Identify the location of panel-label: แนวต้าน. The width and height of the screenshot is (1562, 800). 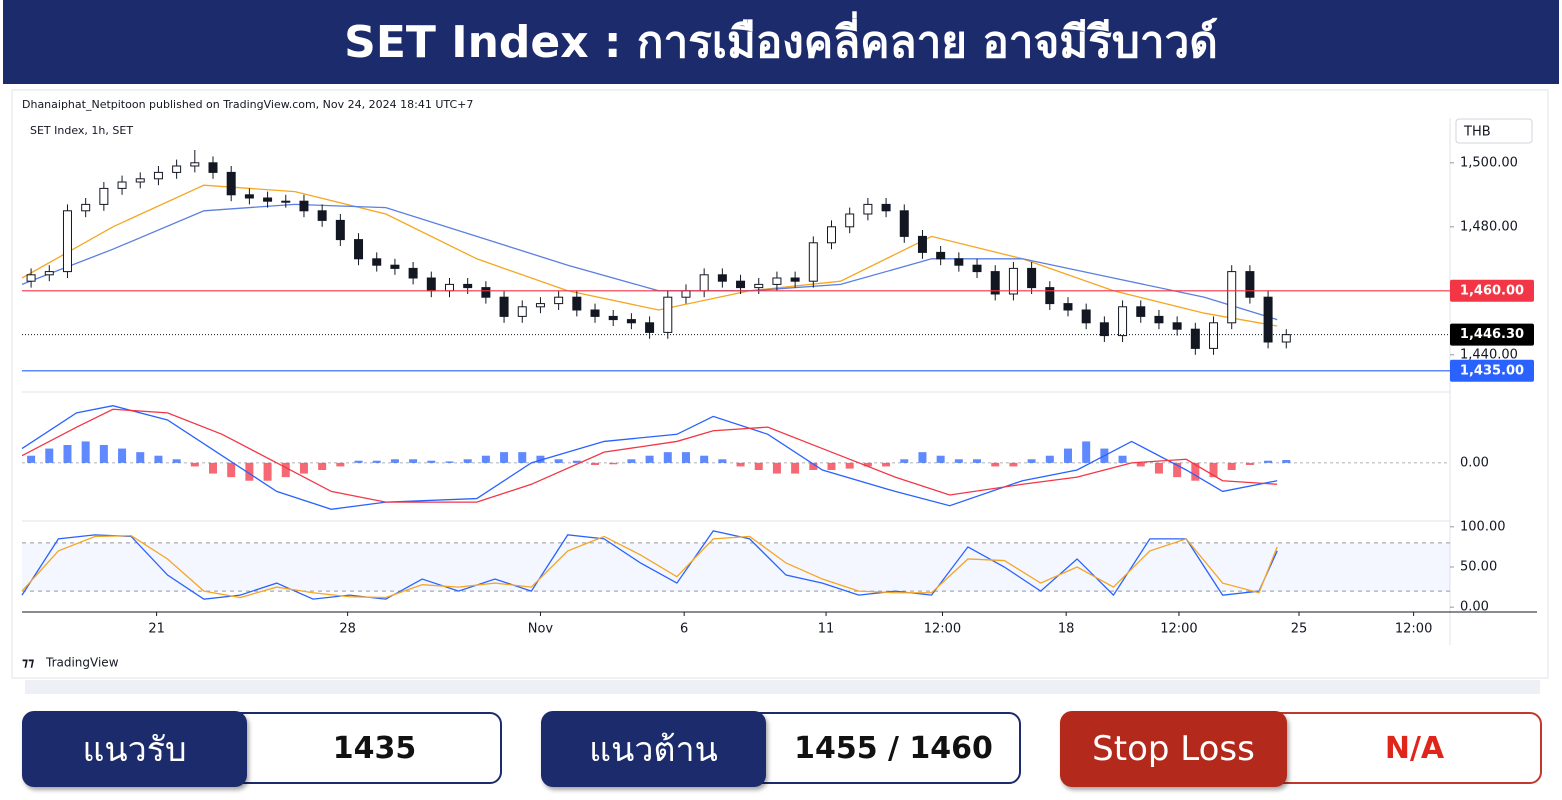
(653, 749).